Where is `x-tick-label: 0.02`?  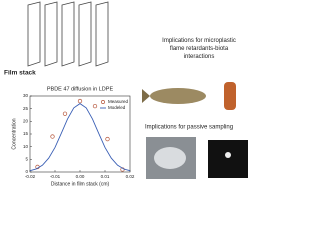 x-tick-label: 0.02 is located at coordinates (130, 176).